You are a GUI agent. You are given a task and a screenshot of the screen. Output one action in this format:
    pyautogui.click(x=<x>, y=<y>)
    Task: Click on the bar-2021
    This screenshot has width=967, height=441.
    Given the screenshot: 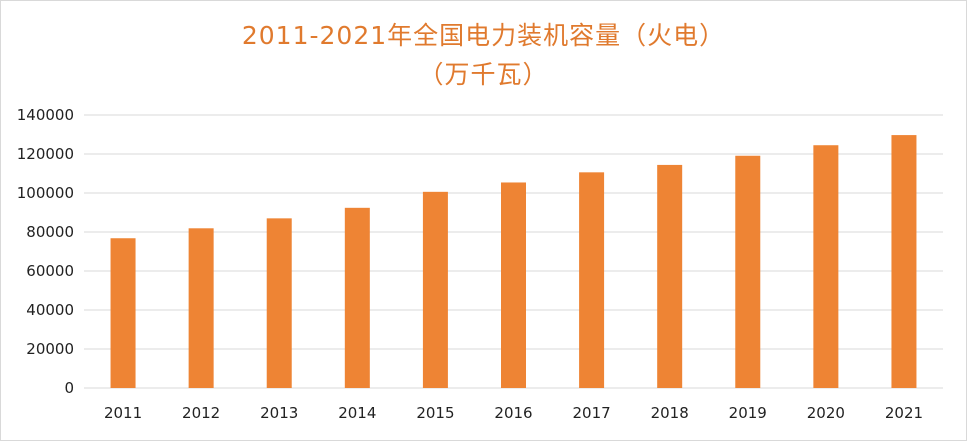 What is the action you would take?
    pyautogui.click(x=904, y=261)
    